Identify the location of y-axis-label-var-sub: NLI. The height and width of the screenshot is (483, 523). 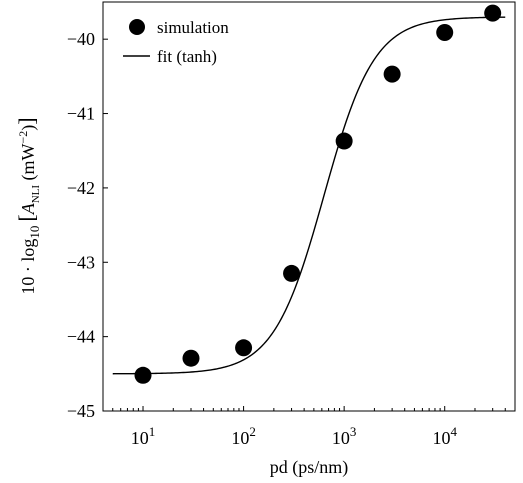
(36, 194).